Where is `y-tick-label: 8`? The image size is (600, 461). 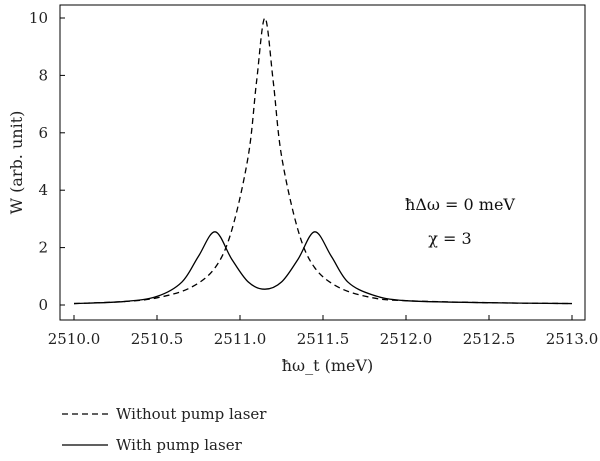
y-tick-label: 8 is located at coordinates (43, 75).